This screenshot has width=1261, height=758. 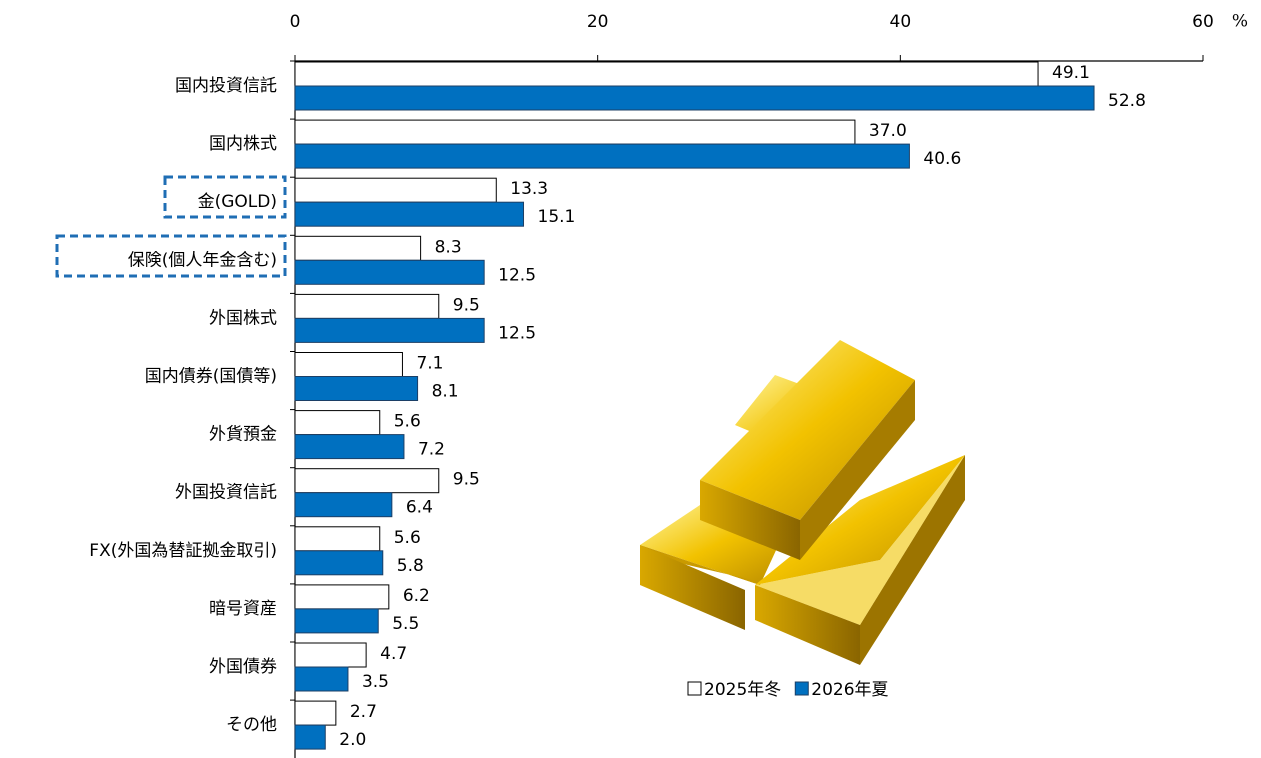 What do you see at coordinates (529, 189) in the screenshot?
I see `value-label: 13.3` at bounding box center [529, 189].